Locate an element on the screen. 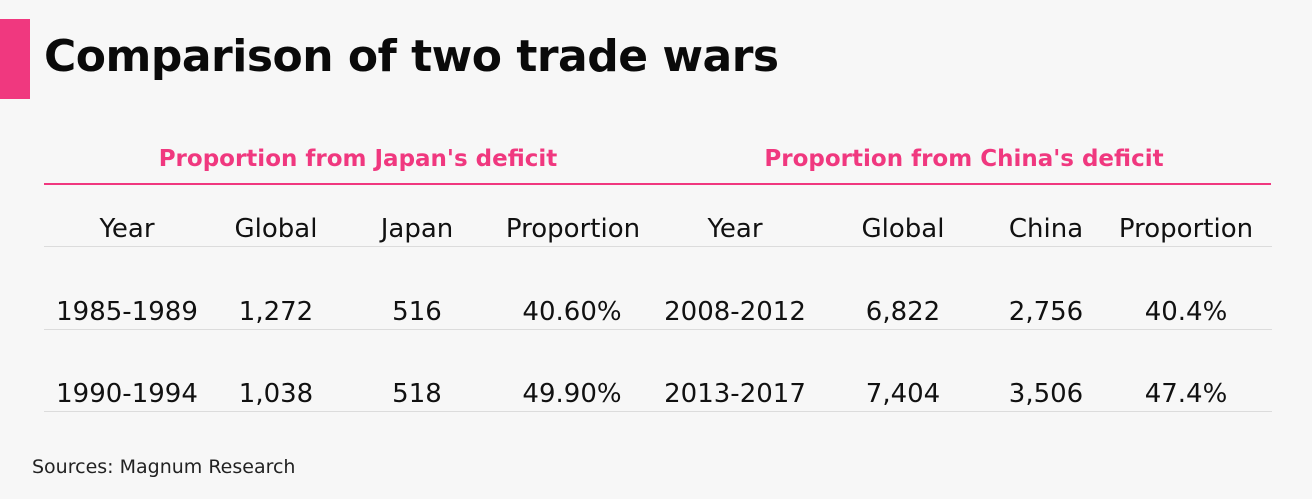 The height and width of the screenshot is (499, 1312). column-header-china: China is located at coordinates (1046, 229).